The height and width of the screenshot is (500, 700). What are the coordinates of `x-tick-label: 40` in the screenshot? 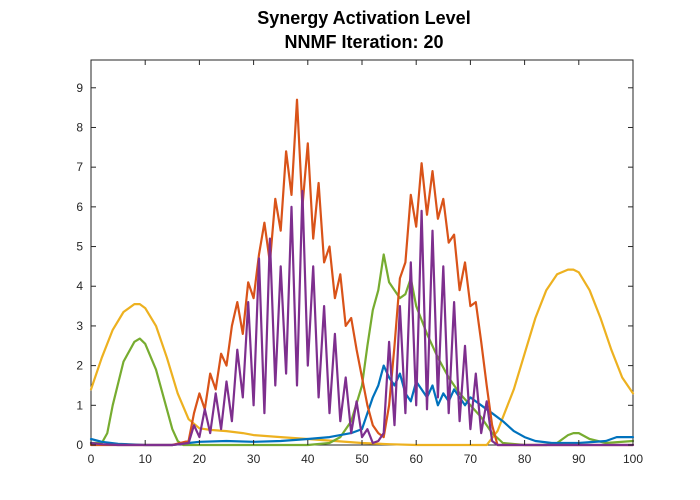 It's located at (308, 459).